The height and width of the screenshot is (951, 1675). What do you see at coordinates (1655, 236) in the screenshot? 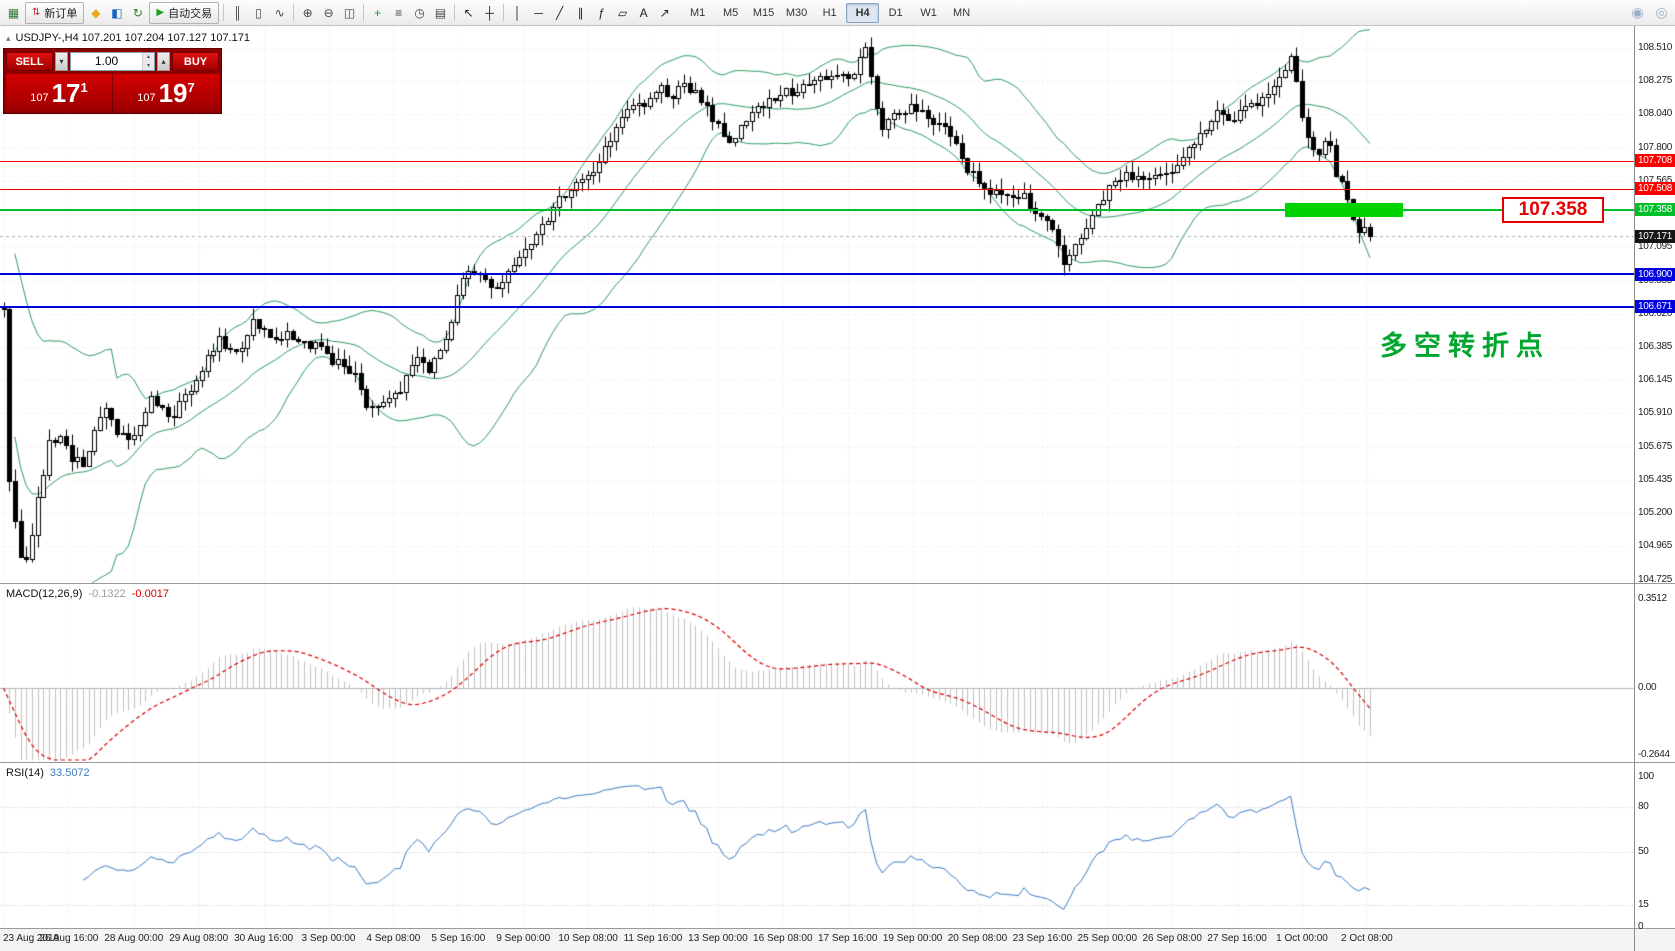
I see `current-price-tag: 107.171` at bounding box center [1655, 236].